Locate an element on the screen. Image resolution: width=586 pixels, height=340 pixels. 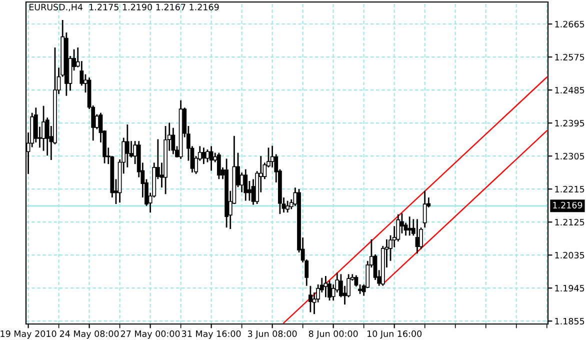
x-tick-label: 10 Jun 16:00 is located at coordinates (395, 334).